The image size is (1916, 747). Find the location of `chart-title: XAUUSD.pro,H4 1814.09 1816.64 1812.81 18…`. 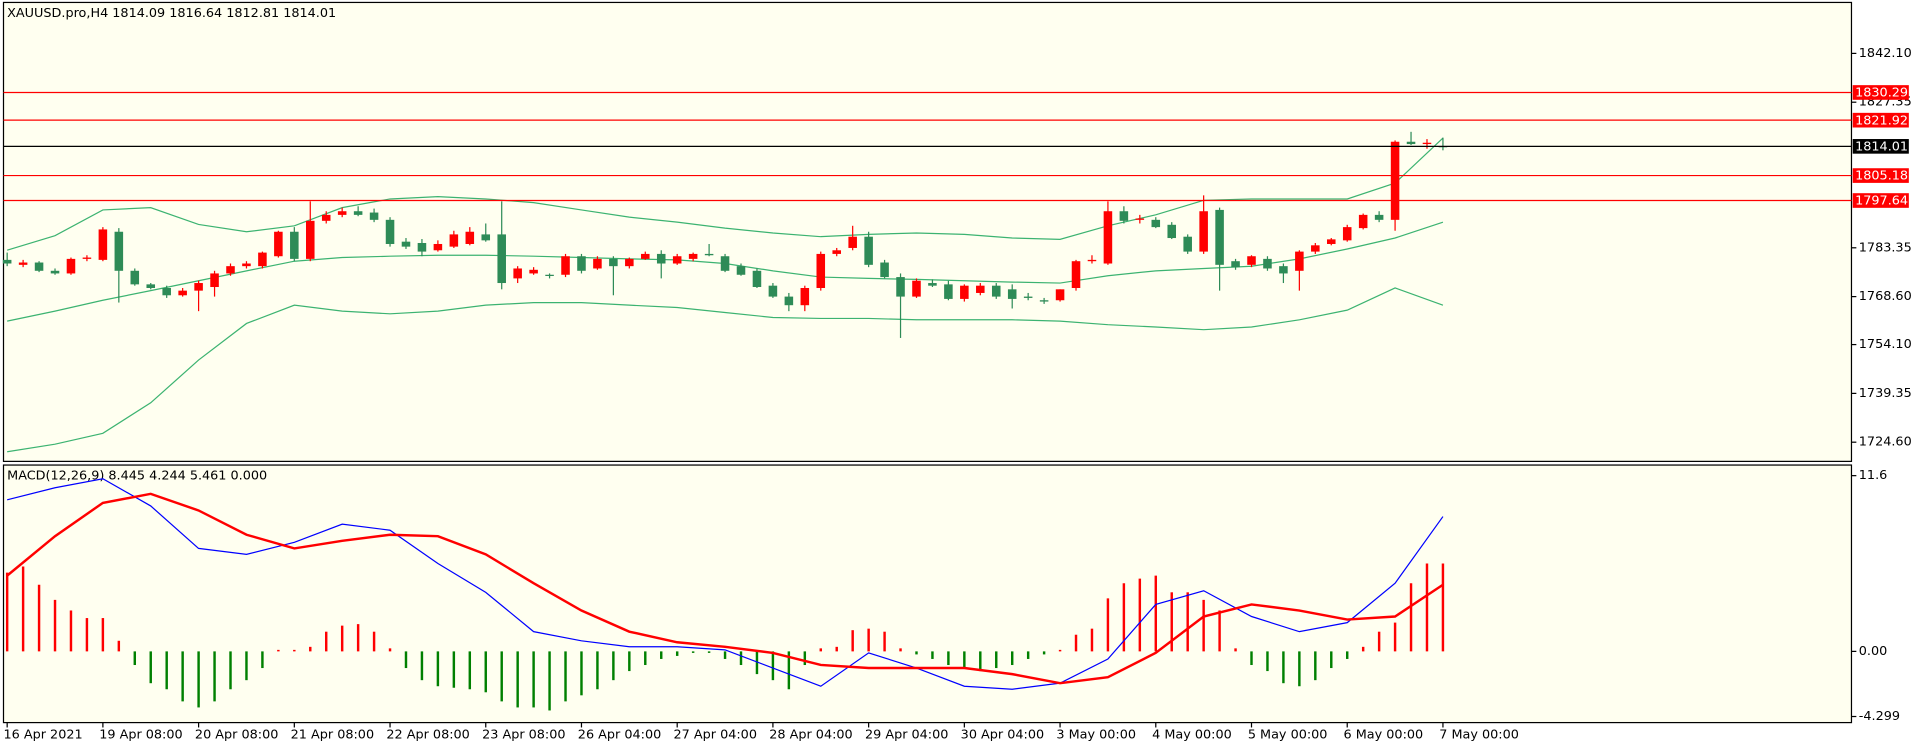

chart-title: XAUUSD.pro,H4 1814.09 1816.64 1812.81 18… is located at coordinates (171, 13).